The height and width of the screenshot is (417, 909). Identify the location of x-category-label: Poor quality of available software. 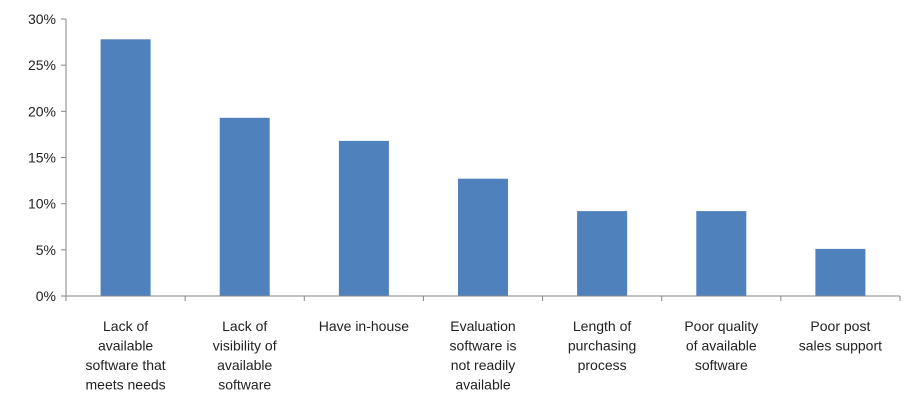
(721, 345).